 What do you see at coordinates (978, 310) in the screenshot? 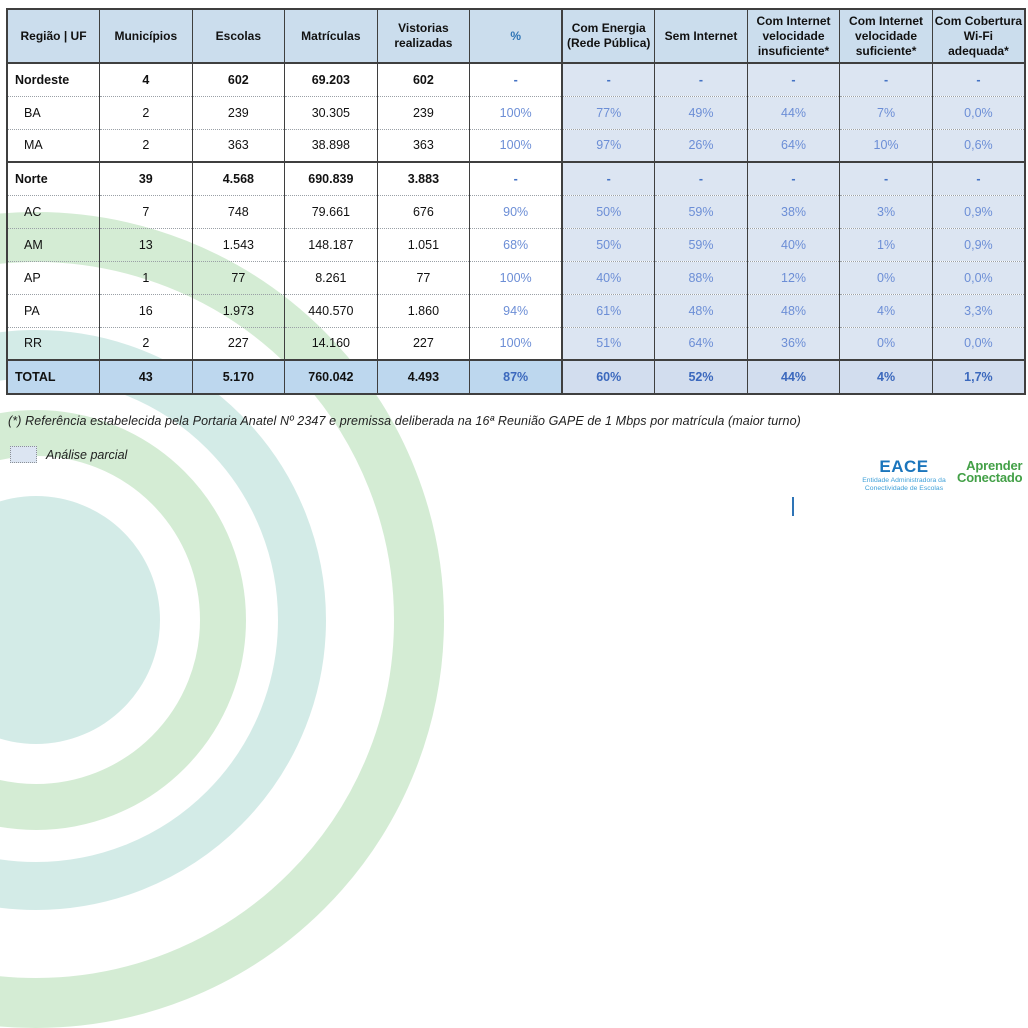
I see `cell: 3,3%` at bounding box center [978, 310].